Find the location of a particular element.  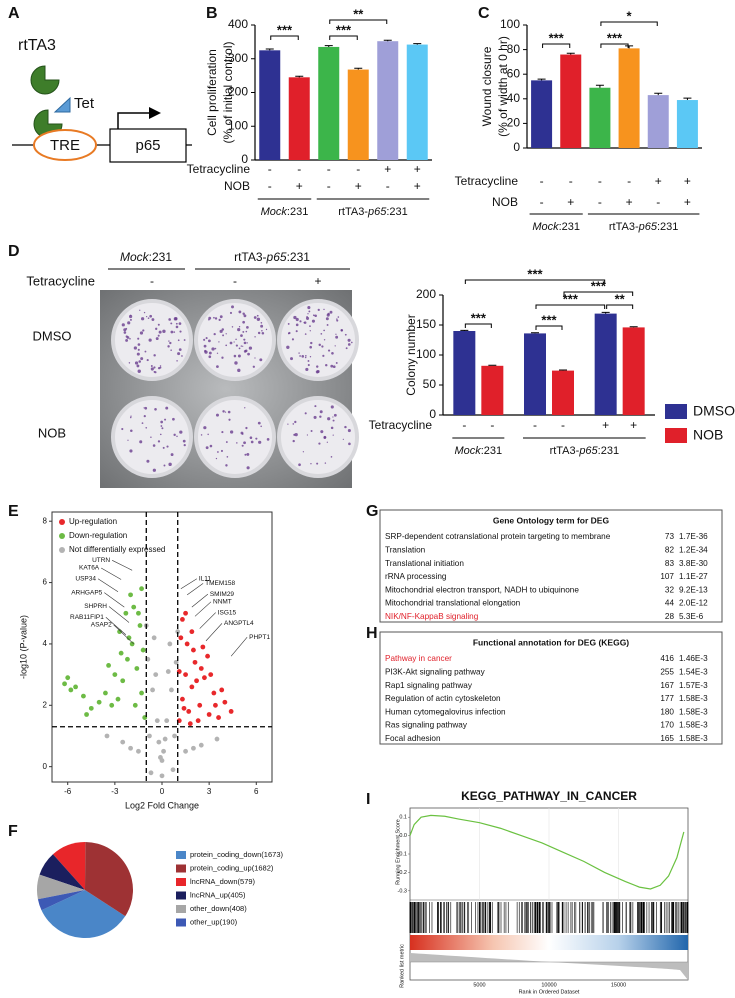

table-term: Mitochondrial translational elongation is located at coordinates (453, 603).